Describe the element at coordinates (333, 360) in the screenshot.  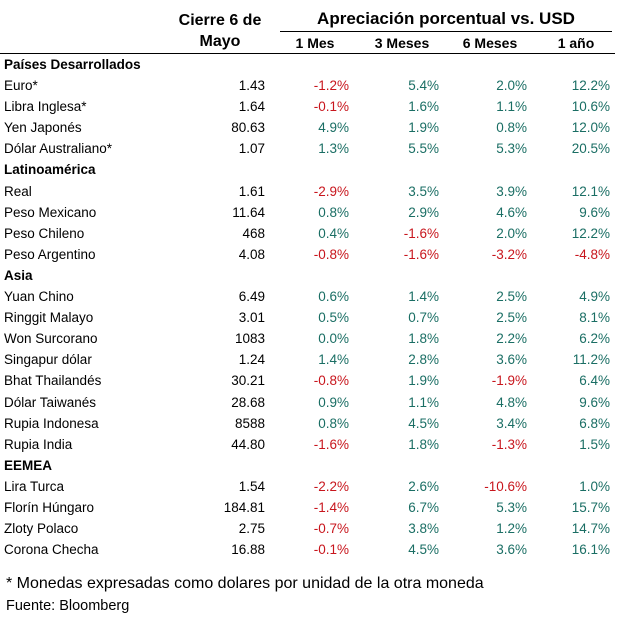
I see `change-1m: 1.4%` at that location.